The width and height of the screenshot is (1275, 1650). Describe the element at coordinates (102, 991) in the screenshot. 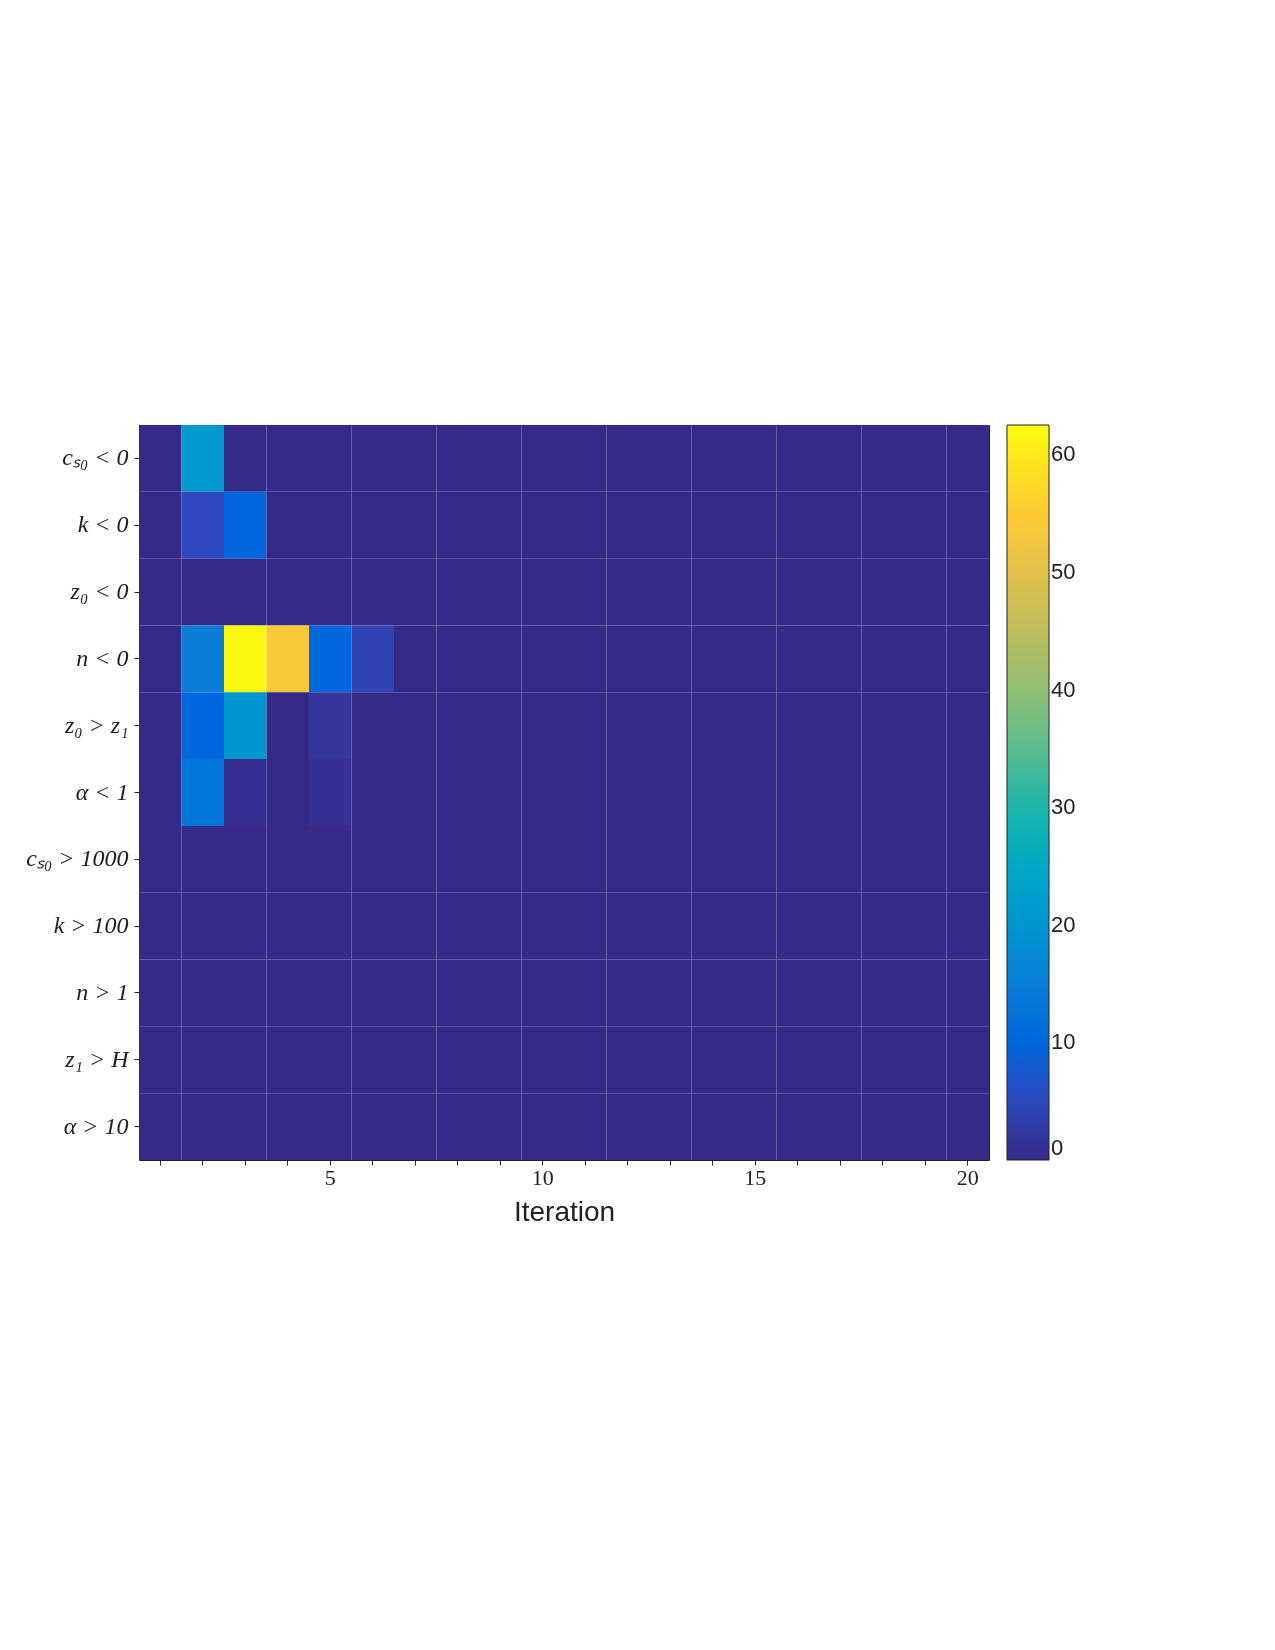

I see `y-tick-label: n > 1` at that location.